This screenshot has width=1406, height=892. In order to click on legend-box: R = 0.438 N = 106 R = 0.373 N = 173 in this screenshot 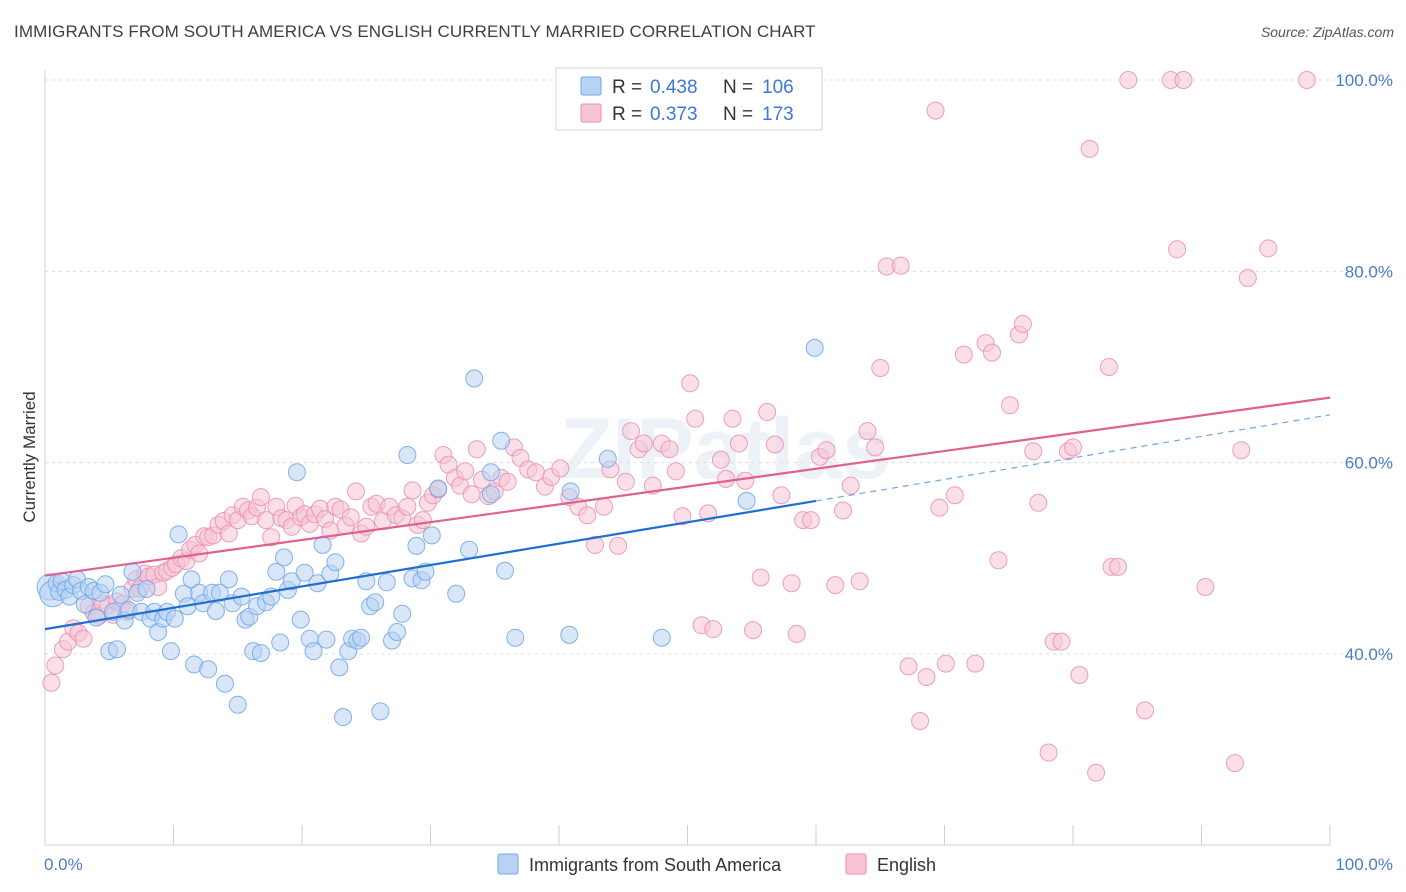, I will do `click(689, 99)`.